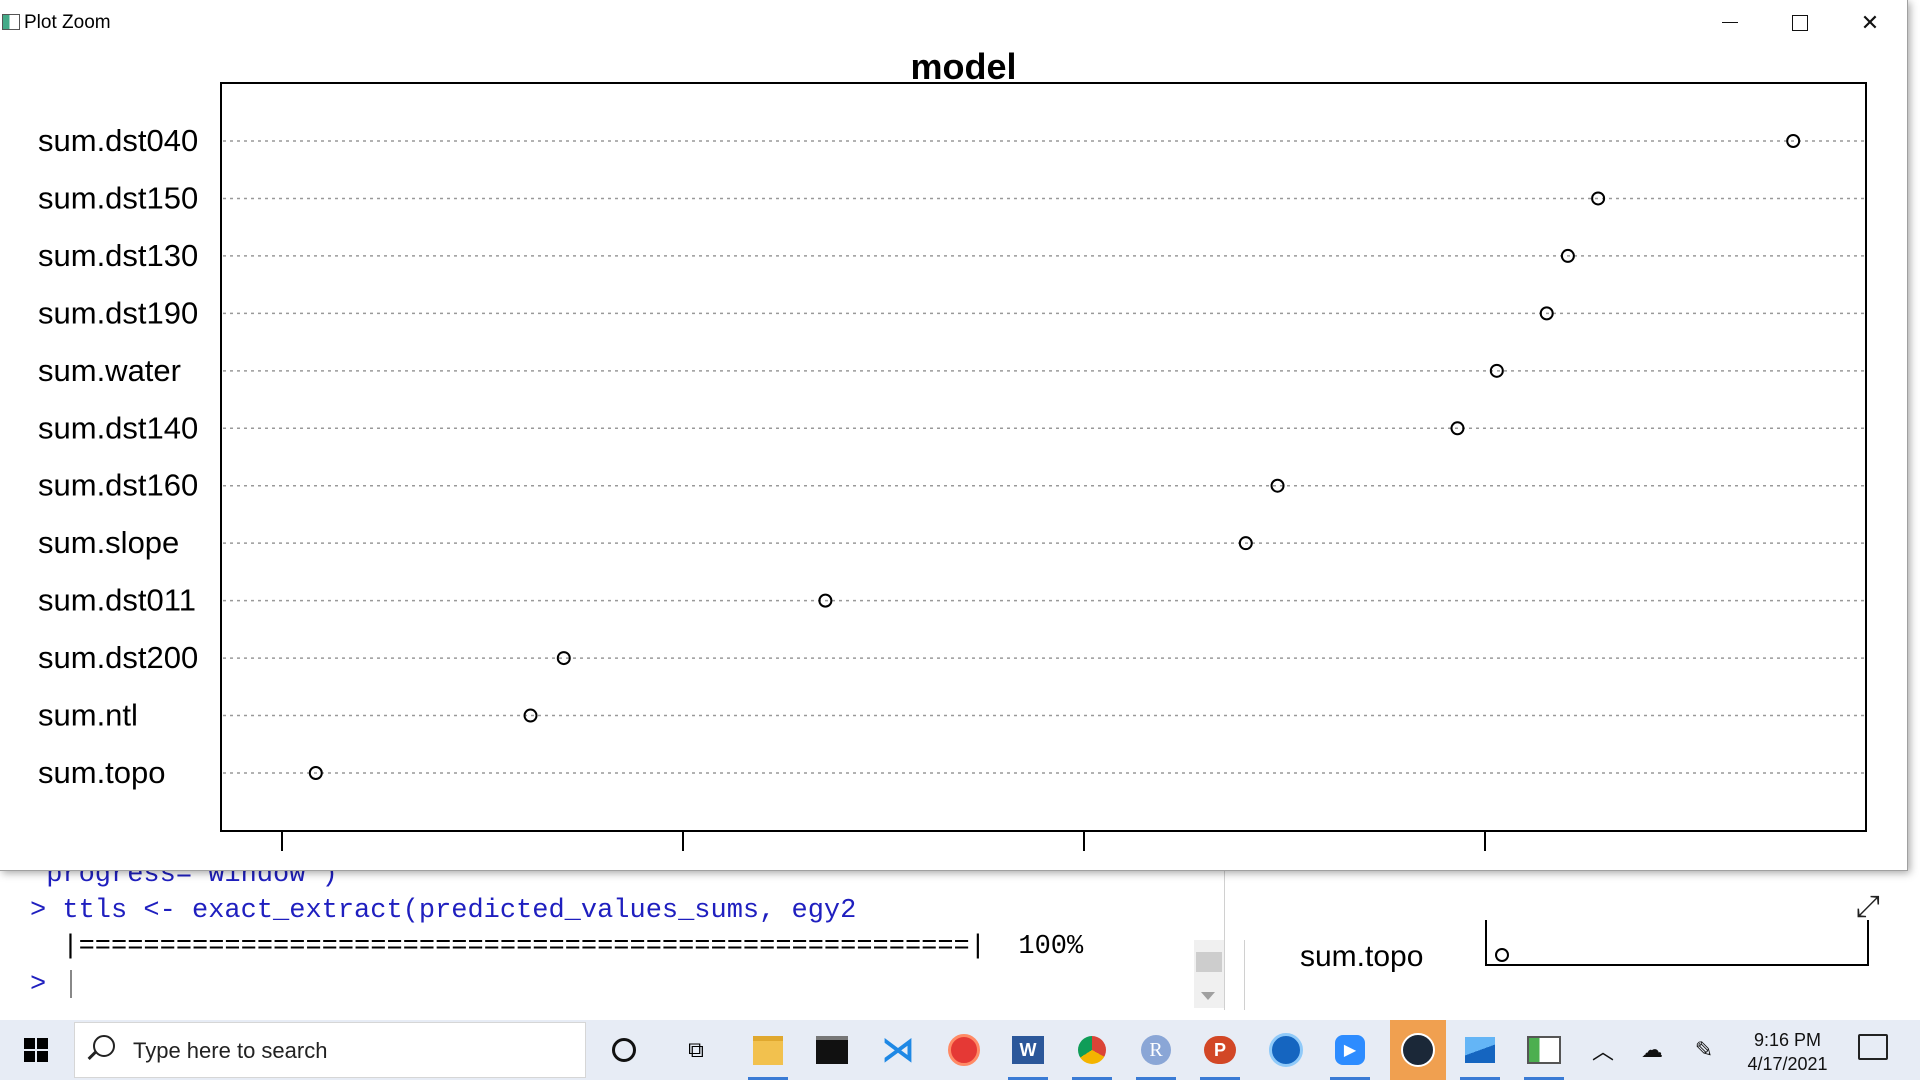 The width and height of the screenshot is (1920, 1080). I want to click on show-hidden-icons-chevron-icon: ︿, so click(1602, 1051).